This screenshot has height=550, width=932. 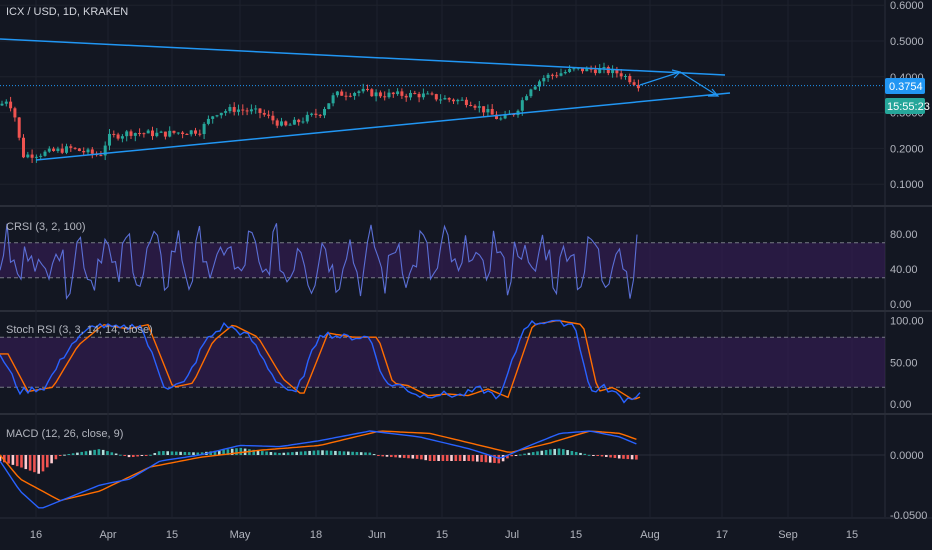 What do you see at coordinates (79, 330) in the screenshot?
I see `stoch-rsi-title: Stoch RSI (3, 3, 14, 14, close)` at bounding box center [79, 330].